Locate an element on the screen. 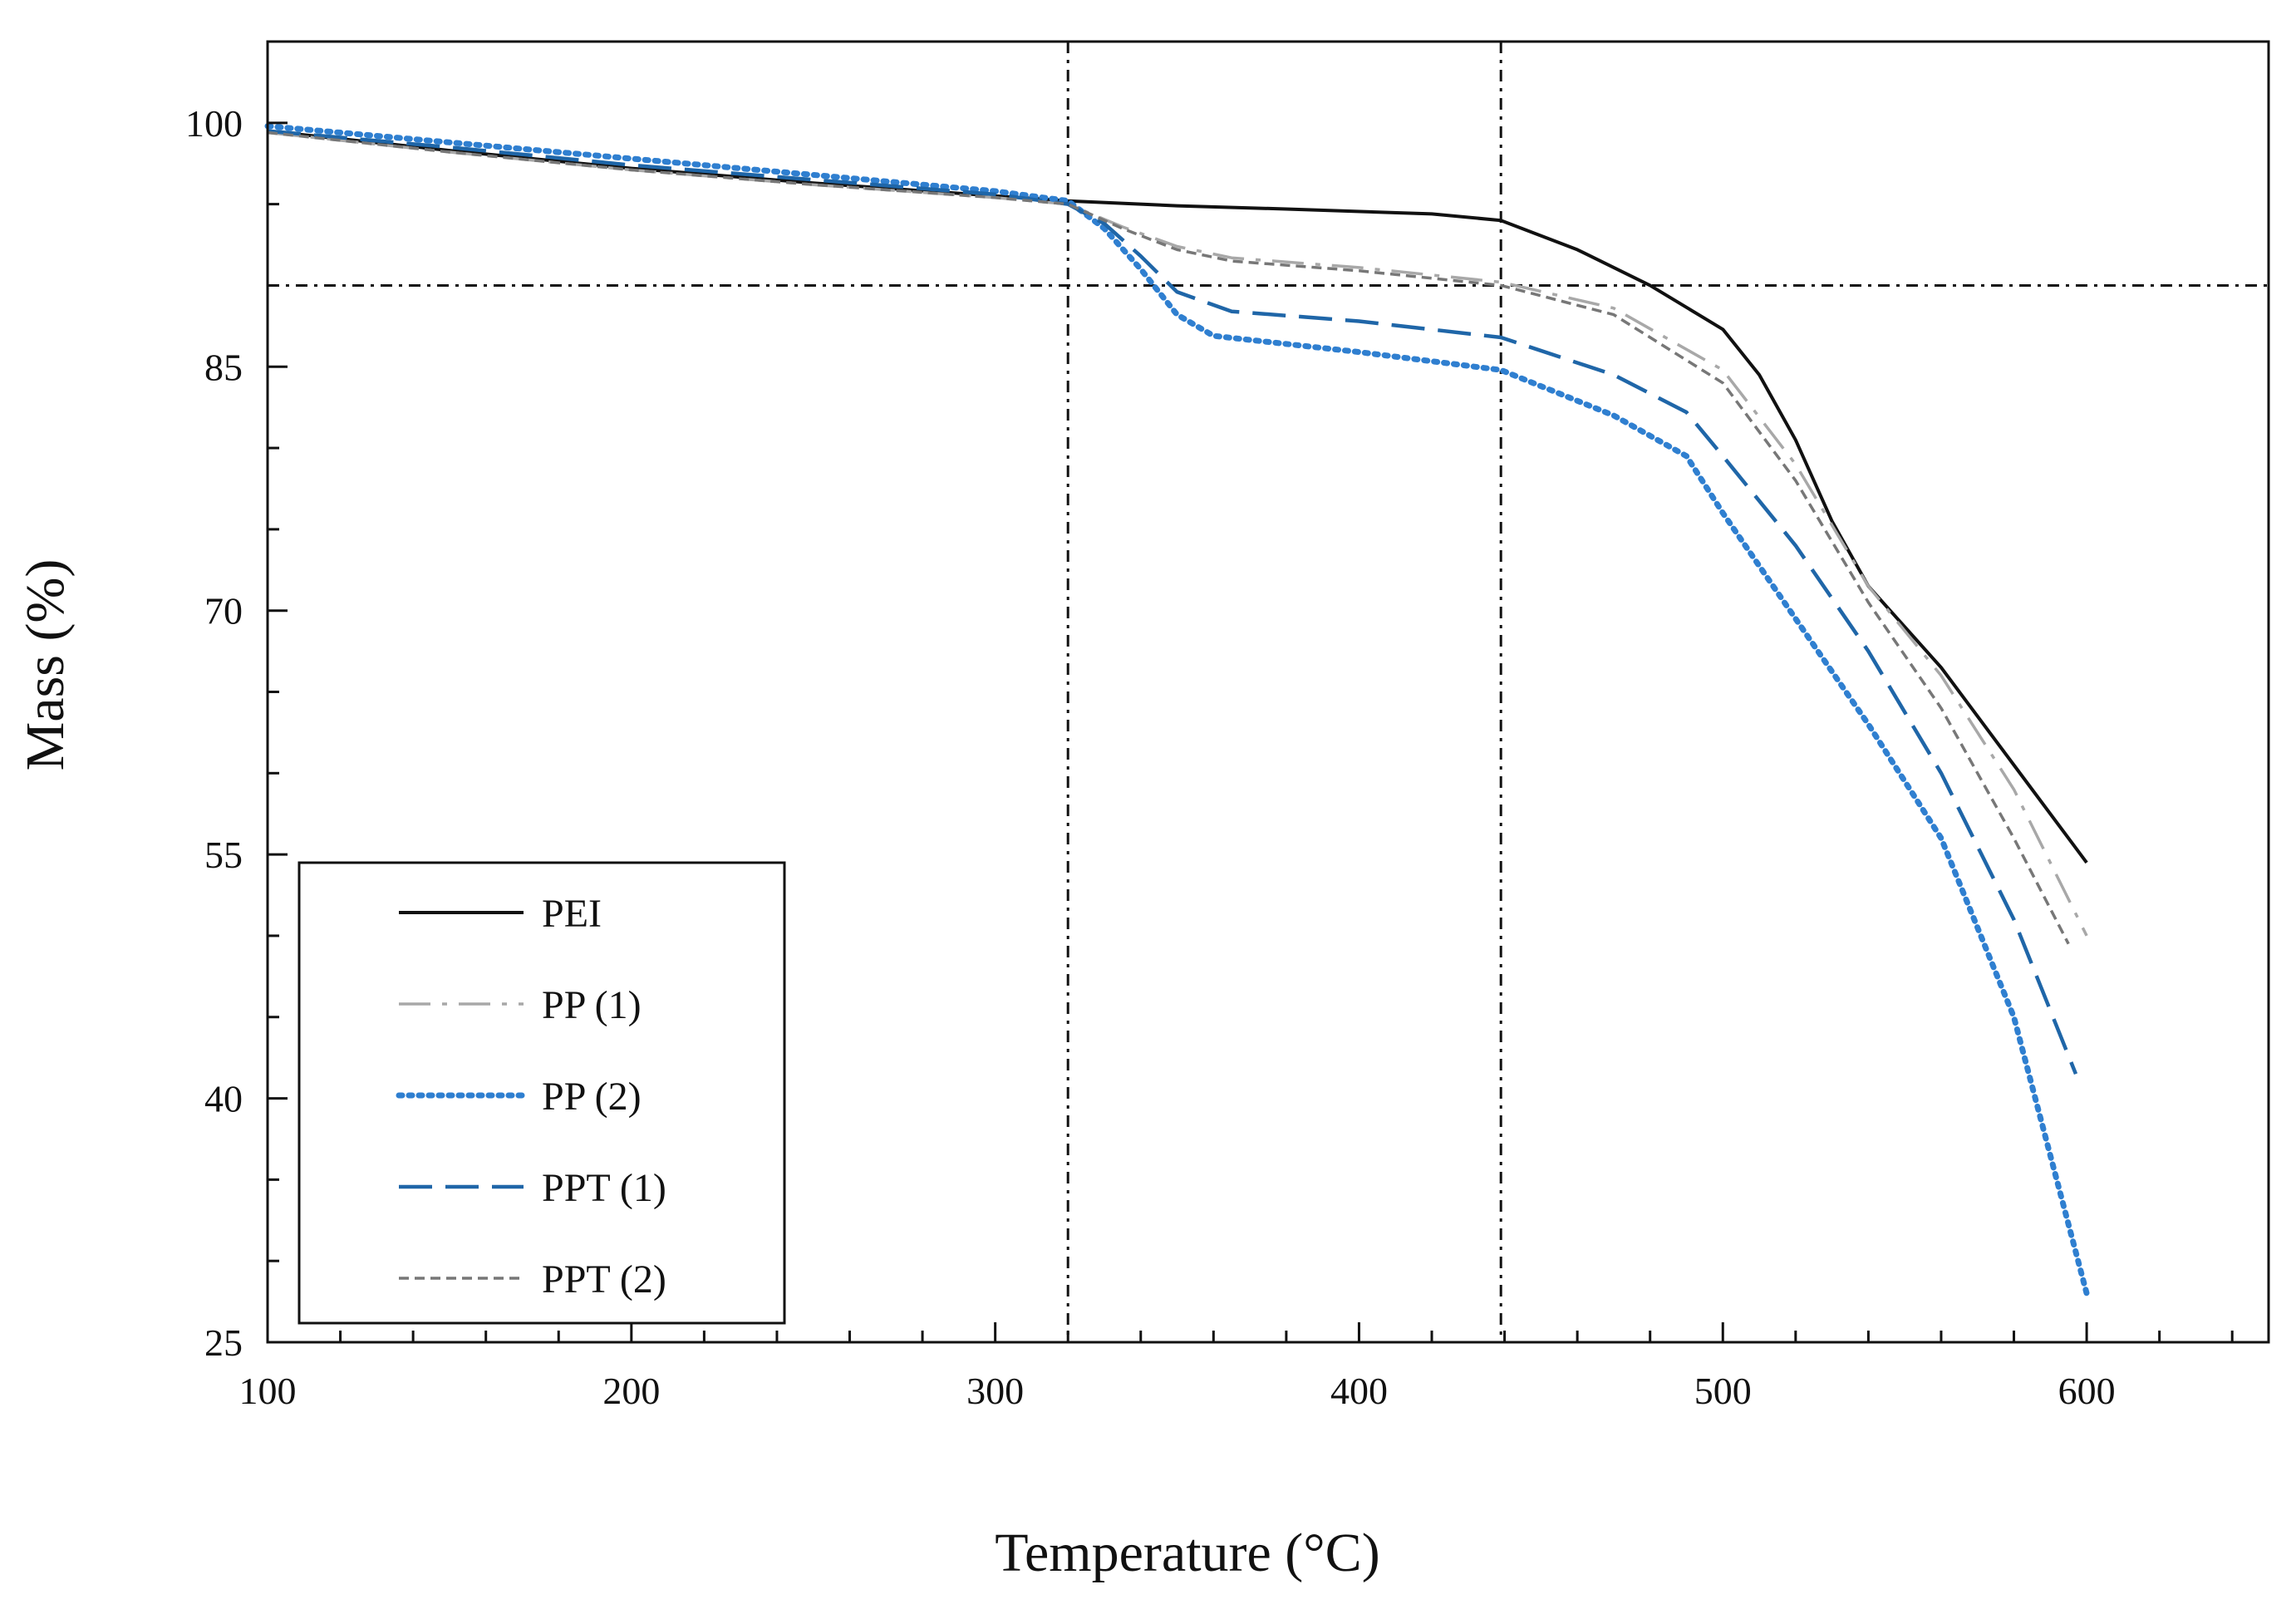  legend-box is located at coordinates (541, 1093).